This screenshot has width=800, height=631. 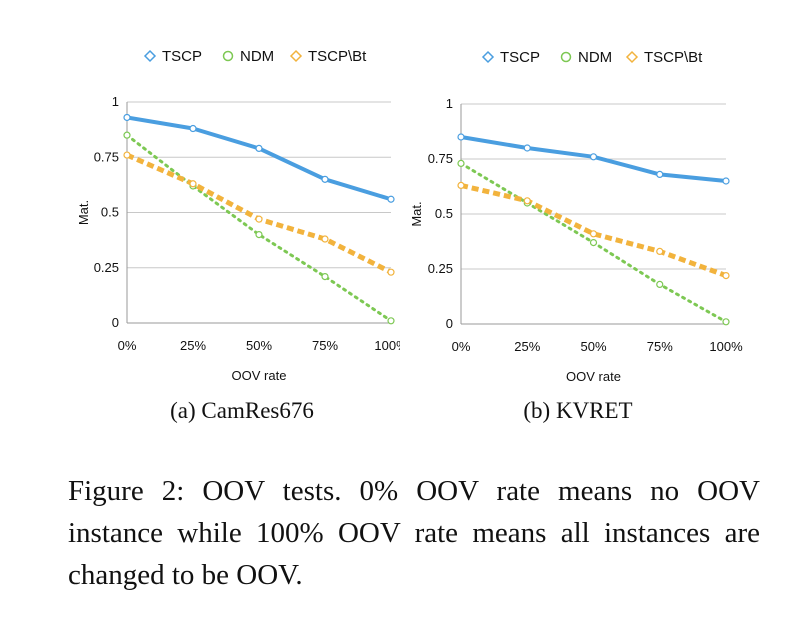 I want to click on subcaption-kvret: (b) KVRET, so click(x=578, y=410).